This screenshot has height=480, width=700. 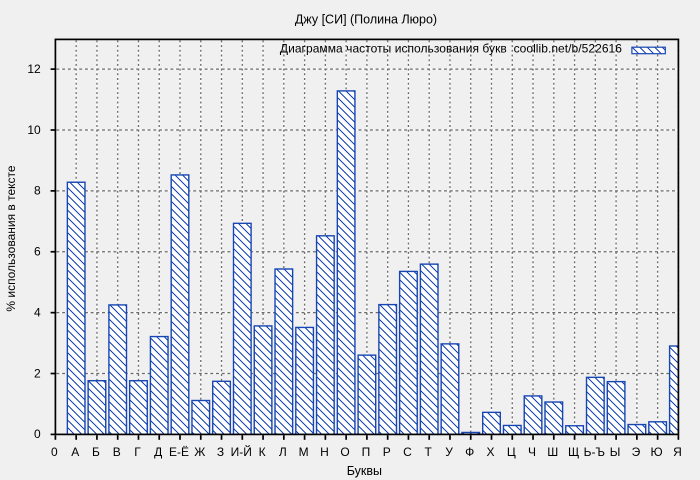 I want to click on svg-text: М, so click(x=304, y=452).